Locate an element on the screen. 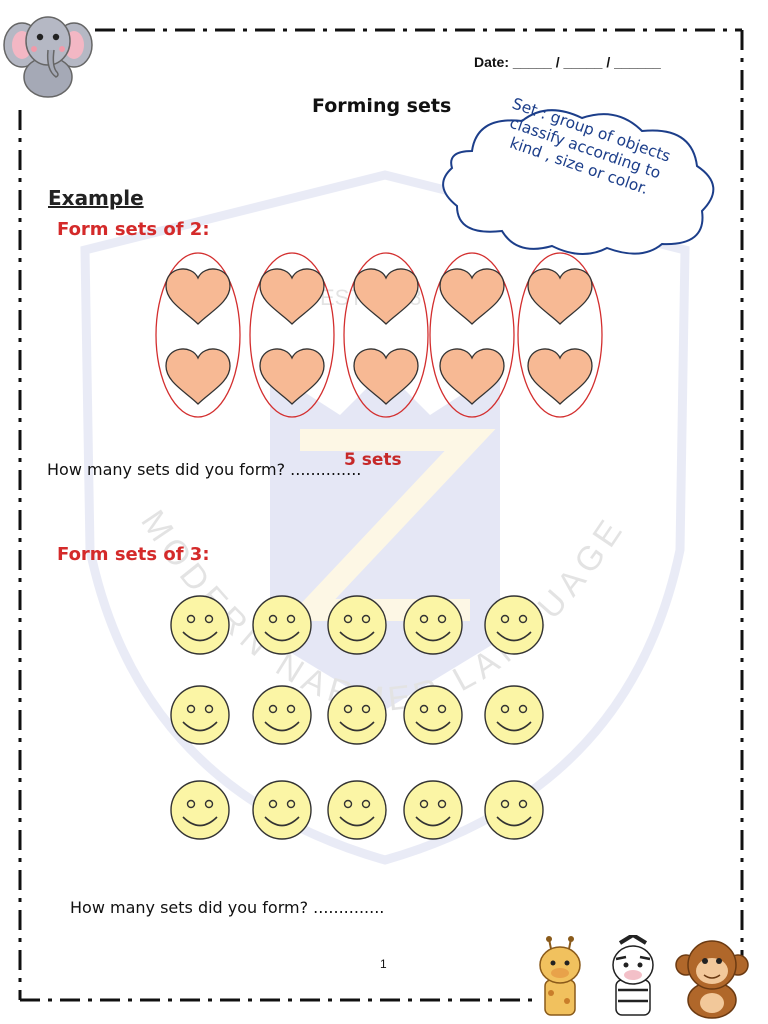 This screenshot has height=1024, width=768. section1-heading: Form sets of 2: is located at coordinates (133, 229).